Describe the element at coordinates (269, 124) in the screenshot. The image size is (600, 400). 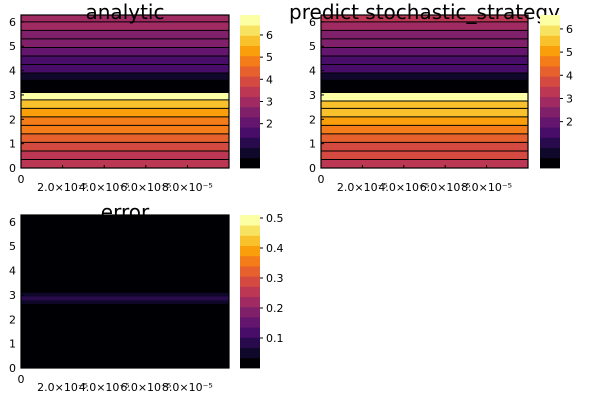
I see `colorbar-tick-label: 2` at that location.